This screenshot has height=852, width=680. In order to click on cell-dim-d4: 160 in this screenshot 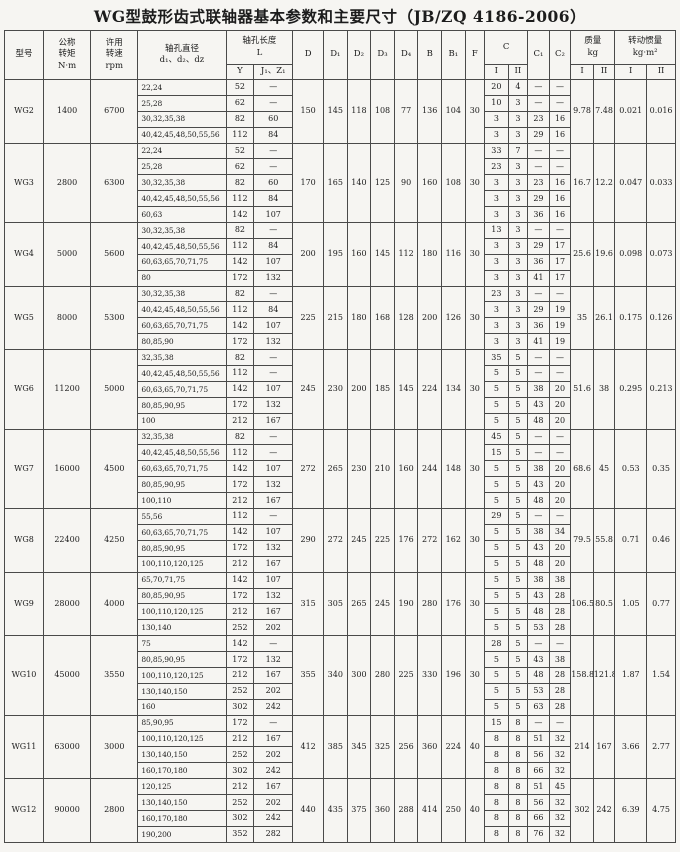, I will do `click(406, 469)`.